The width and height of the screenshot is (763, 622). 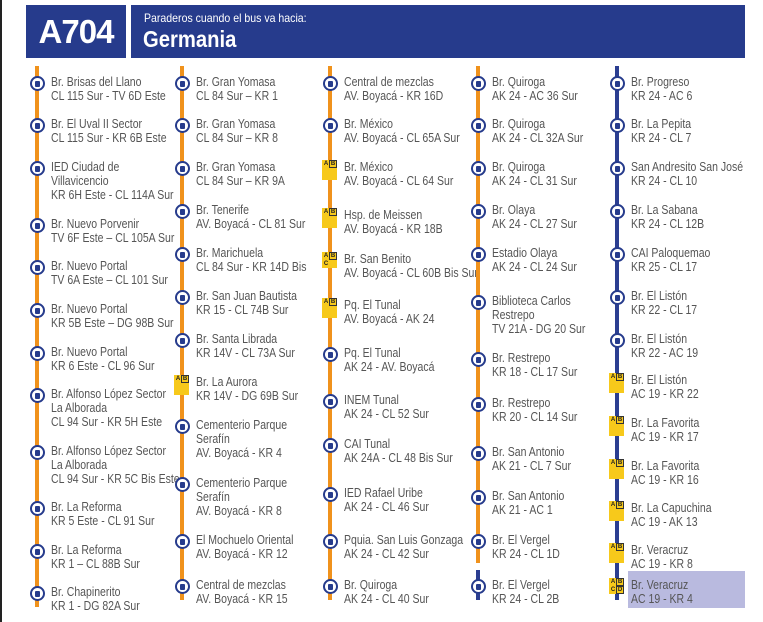 What do you see at coordinates (534, 224) in the screenshot?
I see `stop-address: AK 24 - CL 27 Sur` at bounding box center [534, 224].